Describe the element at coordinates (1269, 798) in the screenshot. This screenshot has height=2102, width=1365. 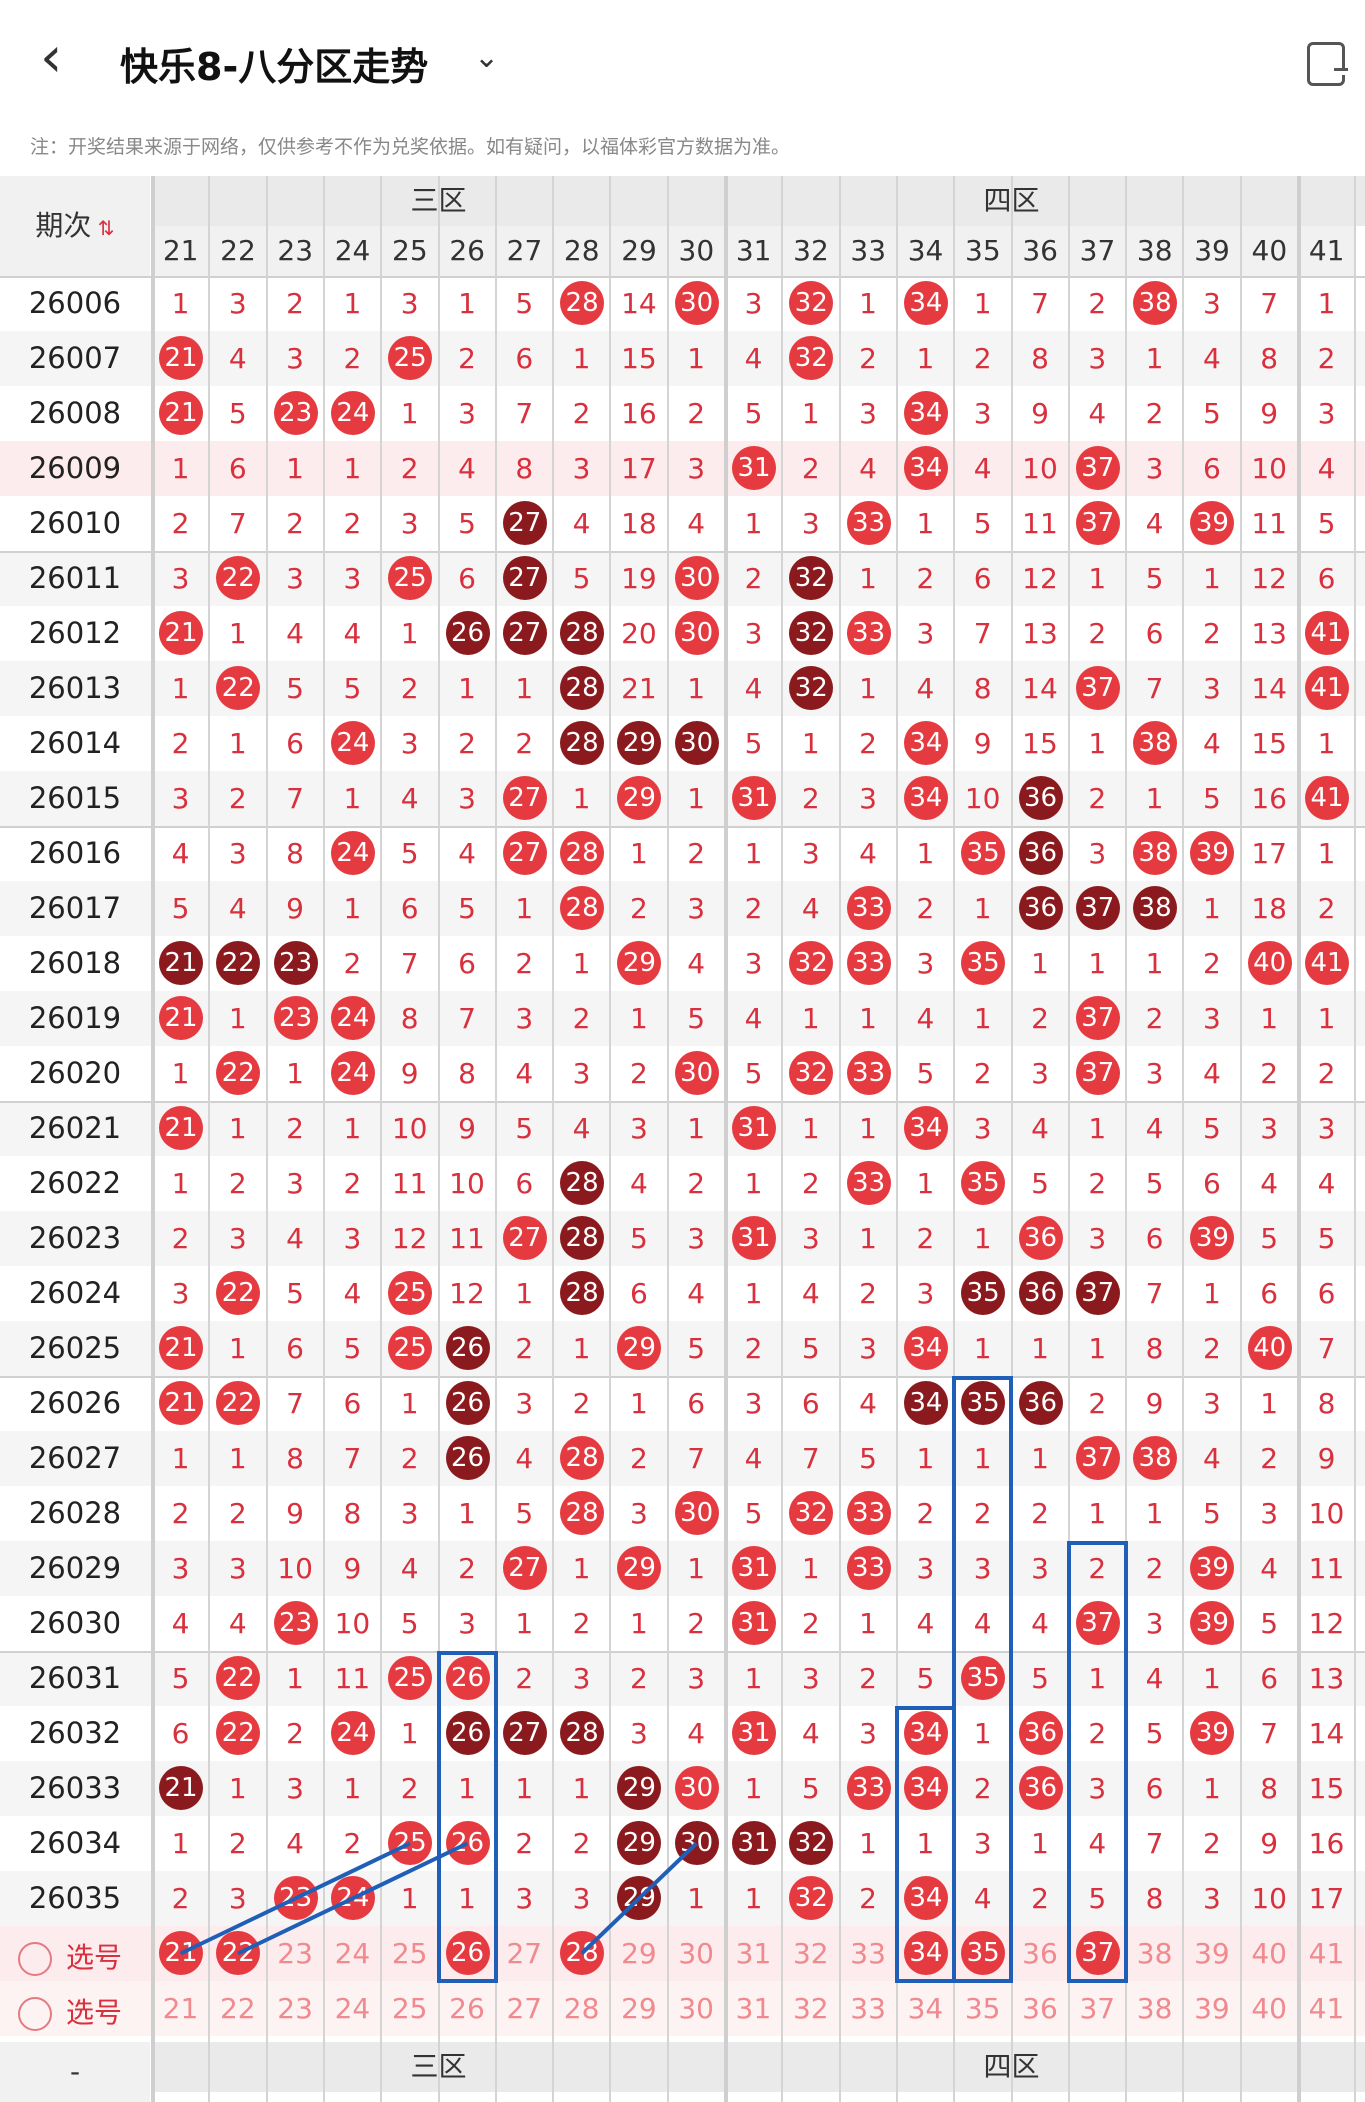
I see `number-cell: 16` at that location.